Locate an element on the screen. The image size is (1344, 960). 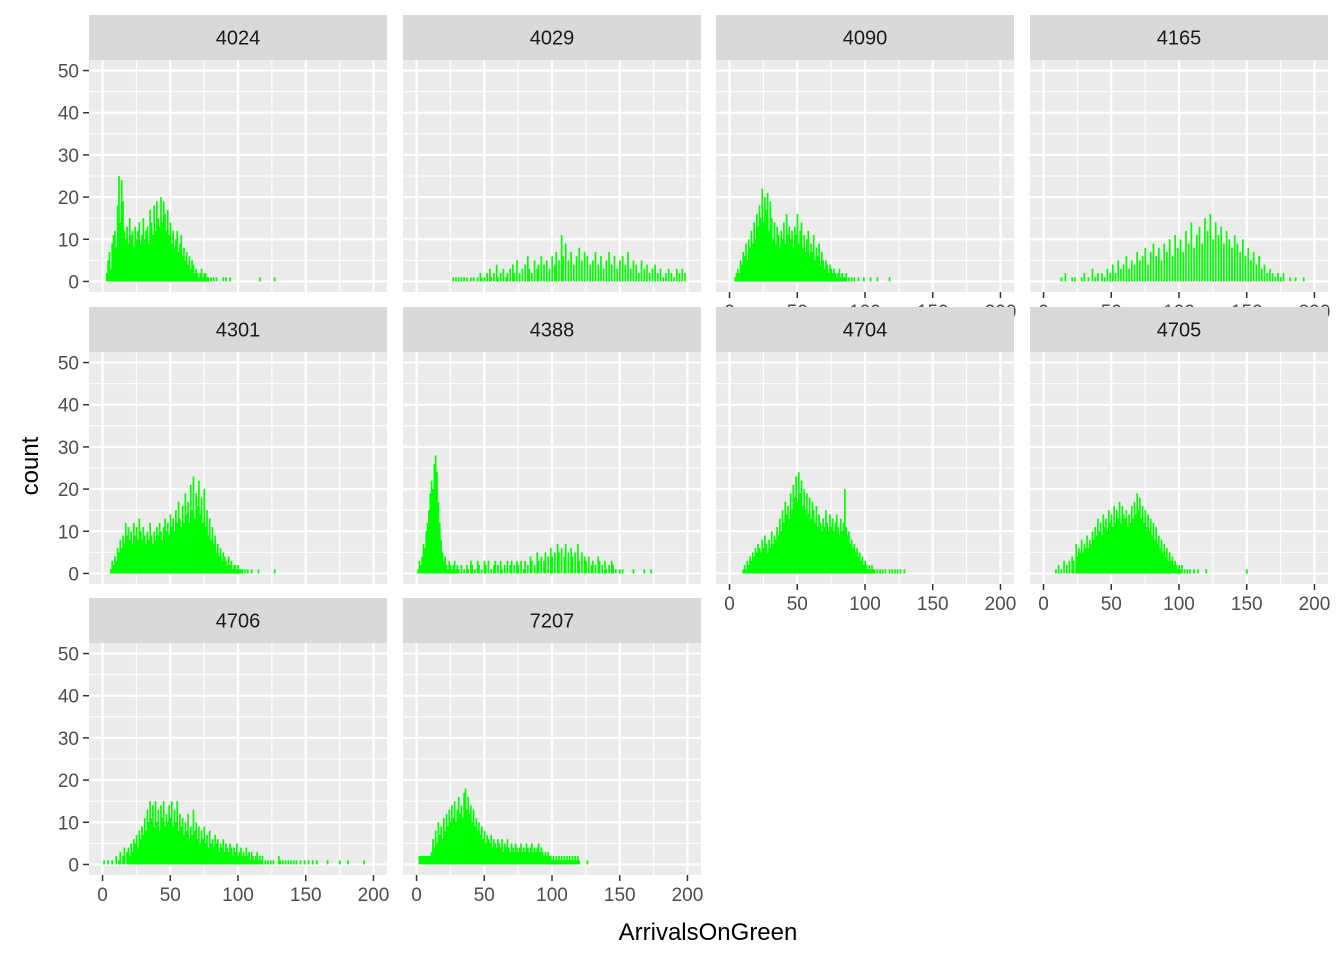
y-tick-label: 0 is located at coordinates (73, 574).